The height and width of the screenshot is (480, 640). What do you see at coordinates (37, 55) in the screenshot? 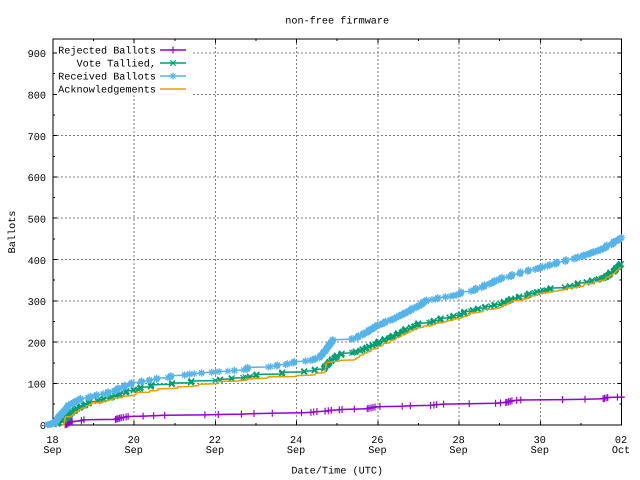
I see `svg-text: 900` at bounding box center [37, 55].